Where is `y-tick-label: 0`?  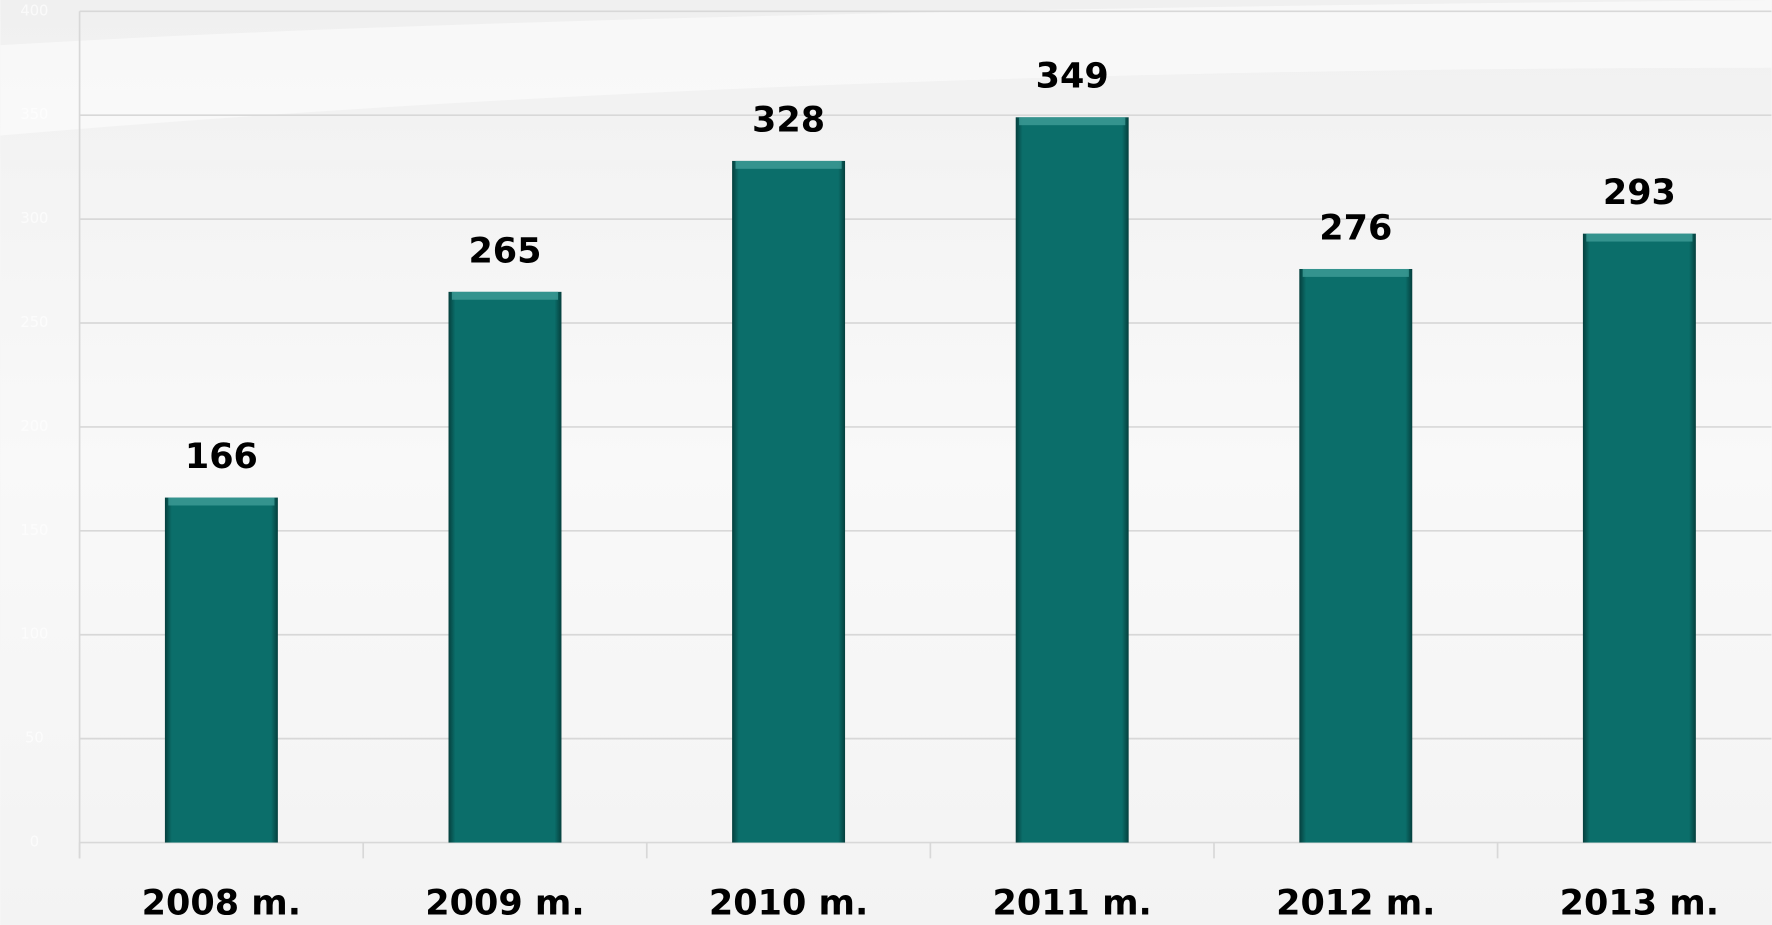
y-tick-label: 0 is located at coordinates (34, 842).